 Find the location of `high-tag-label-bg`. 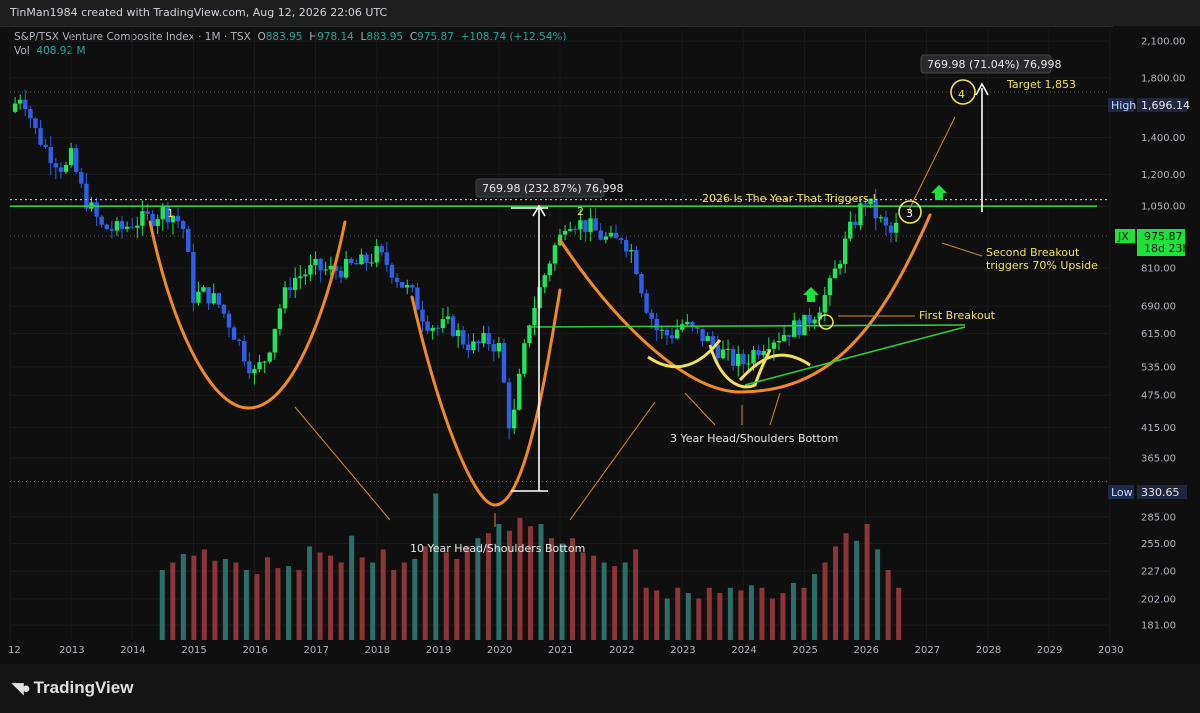

high-tag-label-bg is located at coordinates (1121, 105).